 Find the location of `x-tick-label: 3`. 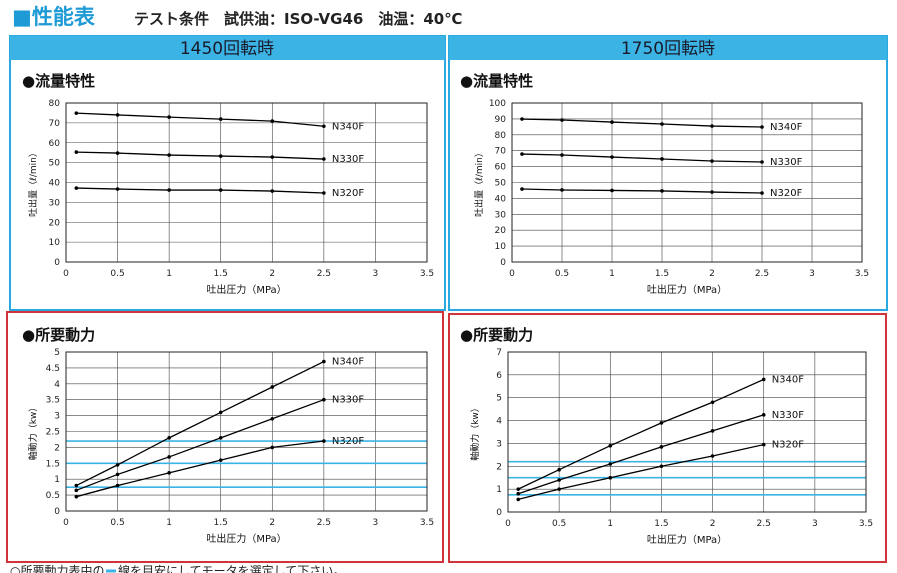

x-tick-label: 3 is located at coordinates (376, 523).